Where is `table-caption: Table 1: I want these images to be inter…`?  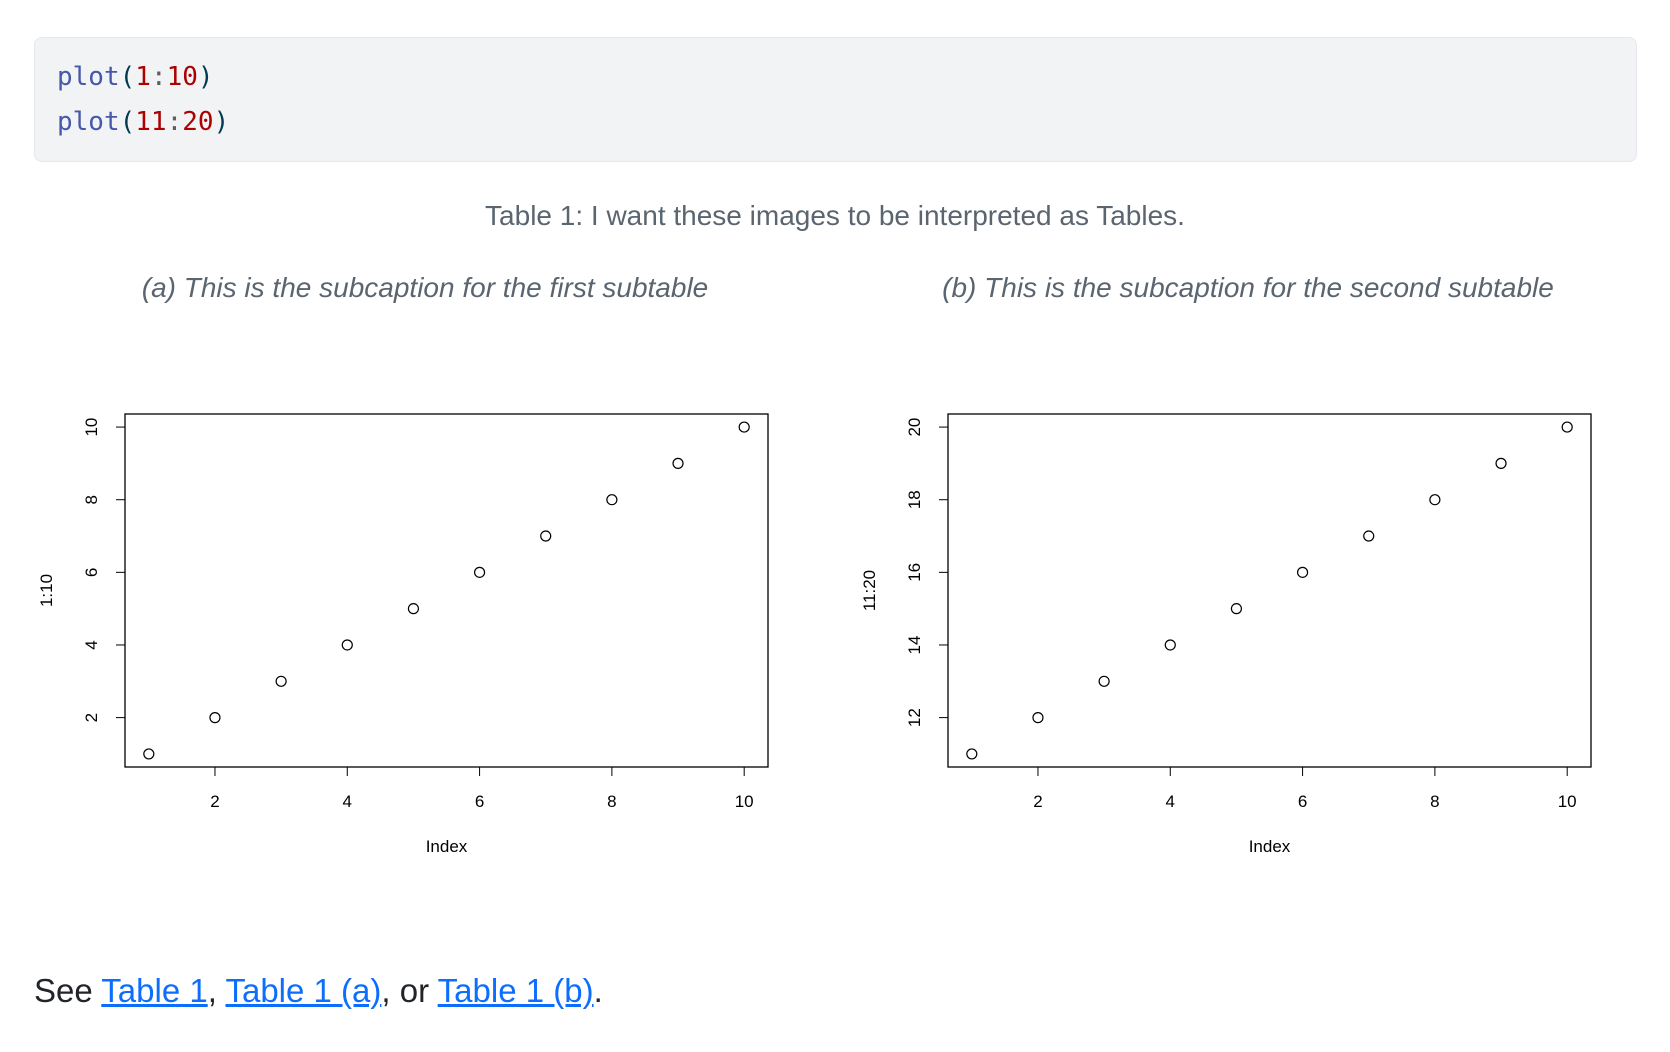
table-caption: Table 1: I want these images to be inter… is located at coordinates (835, 215).